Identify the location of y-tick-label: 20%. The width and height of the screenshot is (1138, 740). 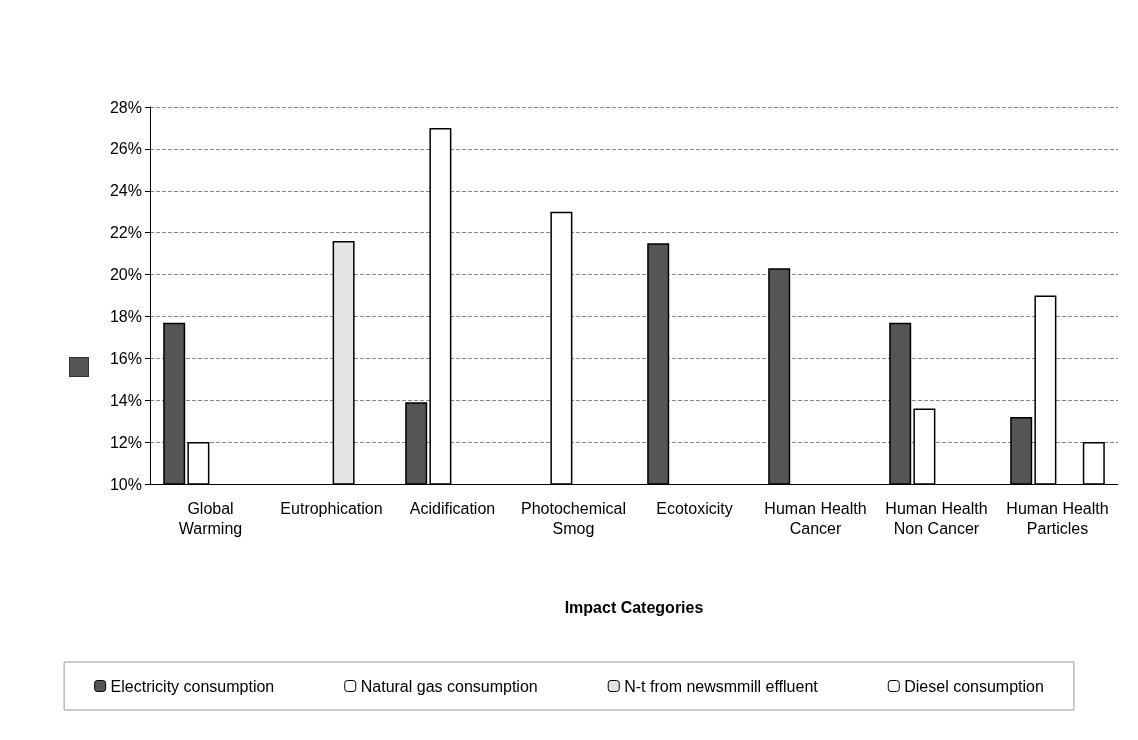
(125, 275).